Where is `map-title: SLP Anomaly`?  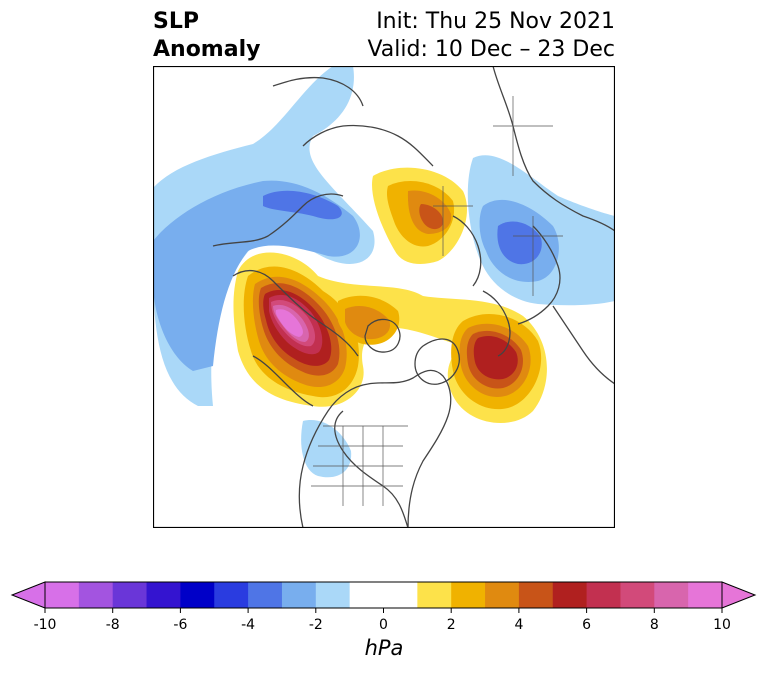
map-title: SLP Anomaly is located at coordinates (206, 36).